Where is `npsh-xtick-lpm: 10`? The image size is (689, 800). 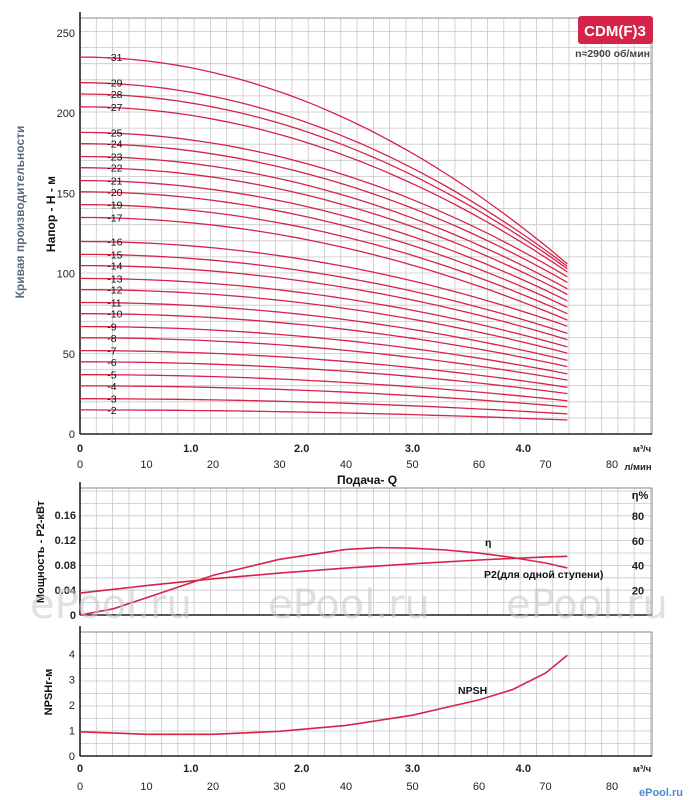
npsh-xtick-lpm: 10 is located at coordinates (146, 787).